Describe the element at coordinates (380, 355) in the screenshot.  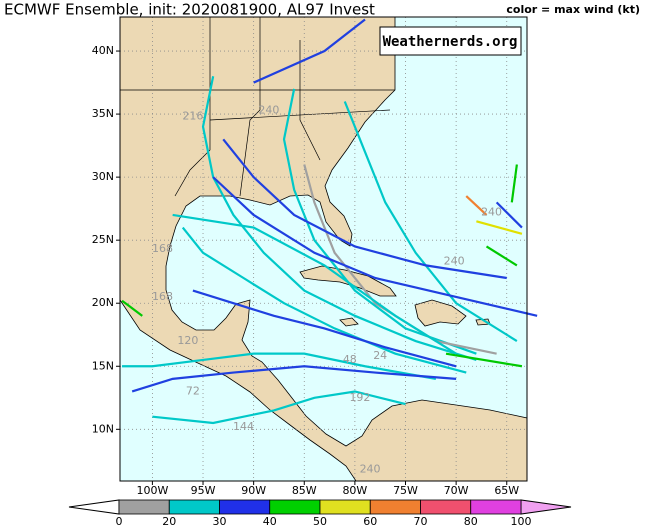
I see `hour-label: 24` at that location.